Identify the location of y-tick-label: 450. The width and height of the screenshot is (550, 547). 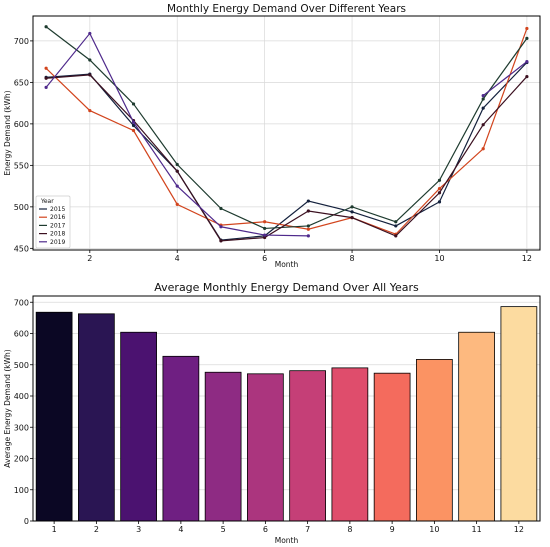
(21, 248).